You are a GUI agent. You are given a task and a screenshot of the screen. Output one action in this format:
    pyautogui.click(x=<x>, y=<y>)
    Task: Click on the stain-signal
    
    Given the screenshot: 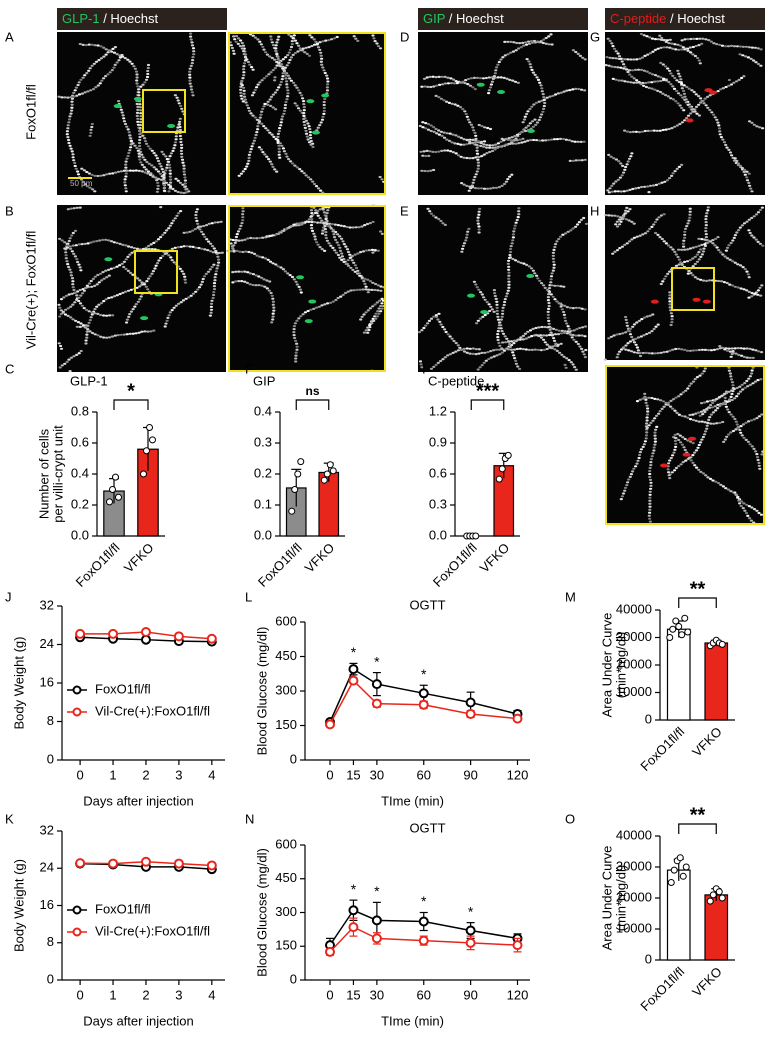 What is the action you would take?
    pyautogui.click(x=309, y=321)
    